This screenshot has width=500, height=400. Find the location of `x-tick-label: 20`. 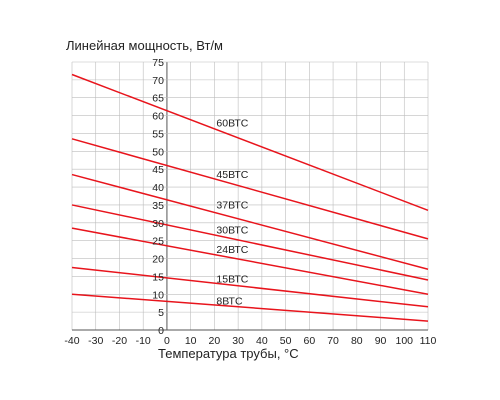

x-tick-label: 20 is located at coordinates (215, 341).